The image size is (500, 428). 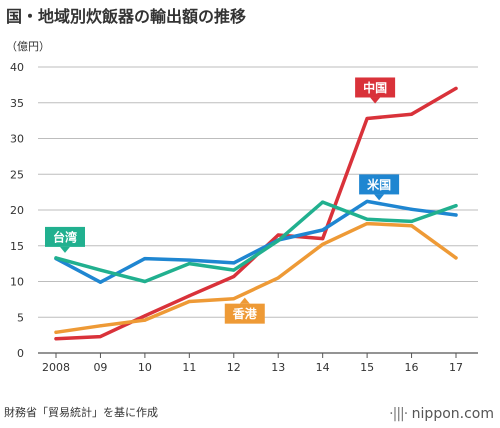 What do you see at coordinates (189, 367) in the screenshot?
I see `x-tick-label-11: 11` at bounding box center [189, 367].